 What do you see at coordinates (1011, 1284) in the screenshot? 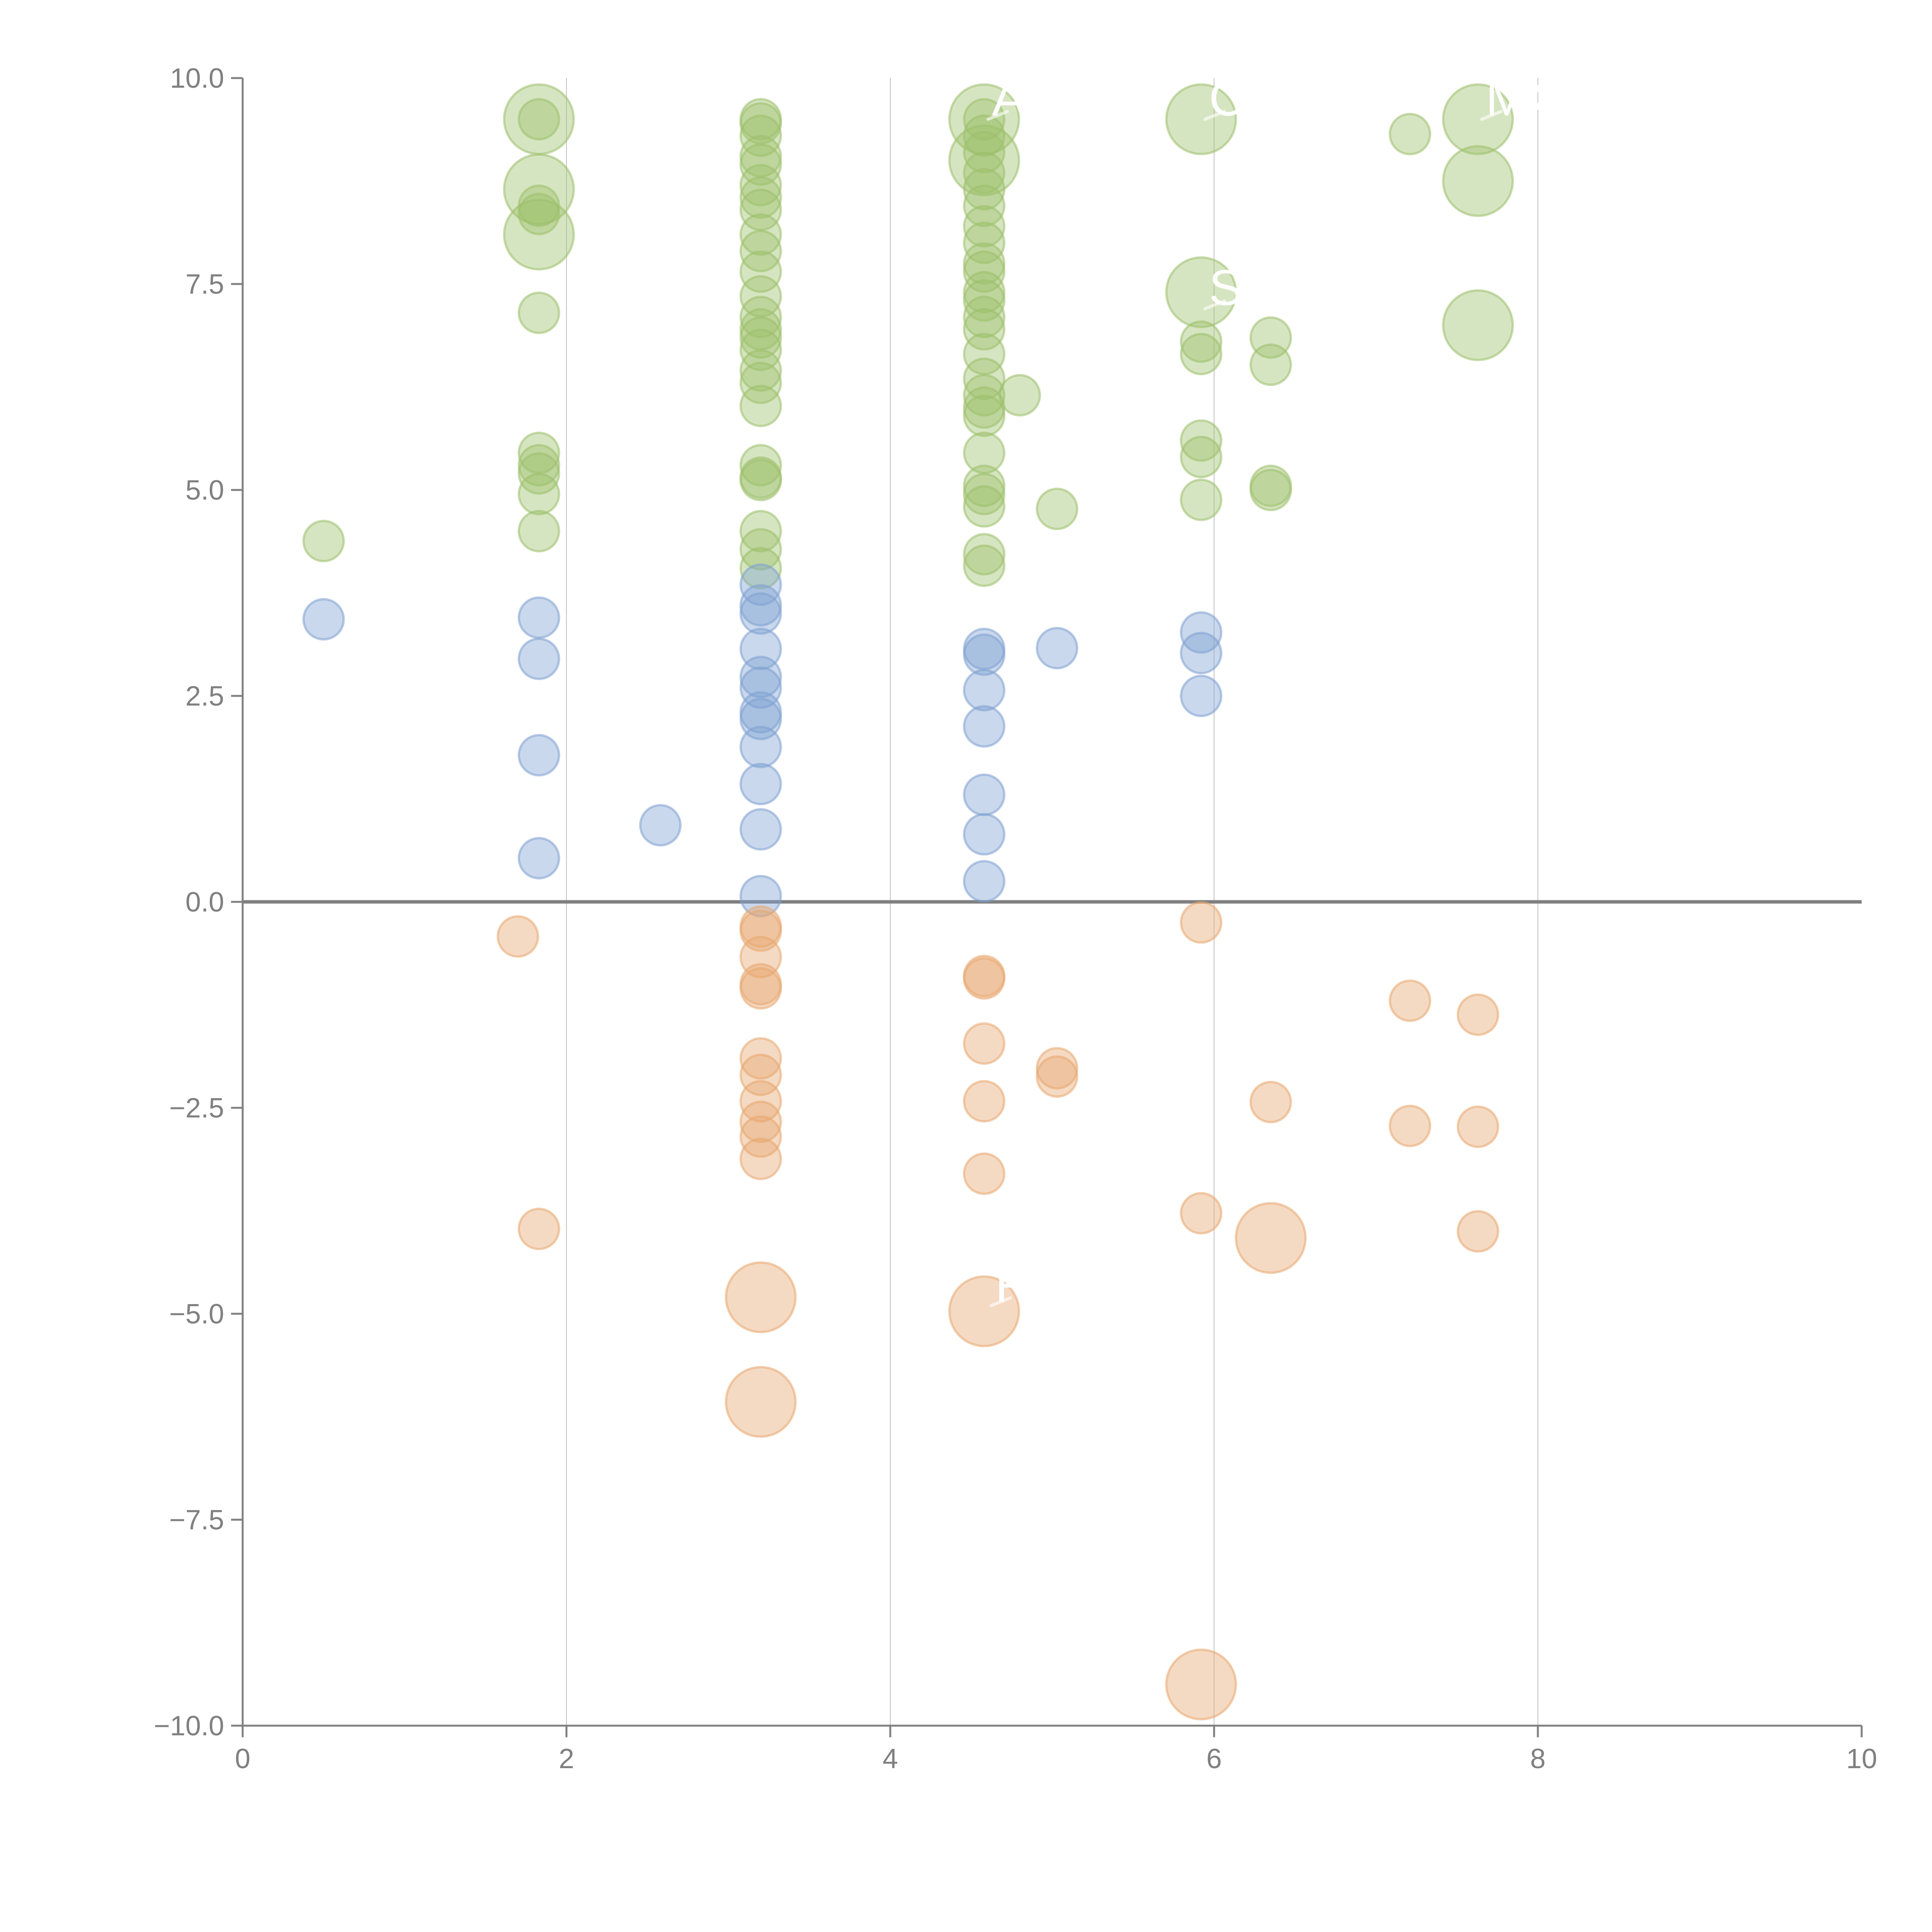
I see `annotation-label: F` at bounding box center [1011, 1284].